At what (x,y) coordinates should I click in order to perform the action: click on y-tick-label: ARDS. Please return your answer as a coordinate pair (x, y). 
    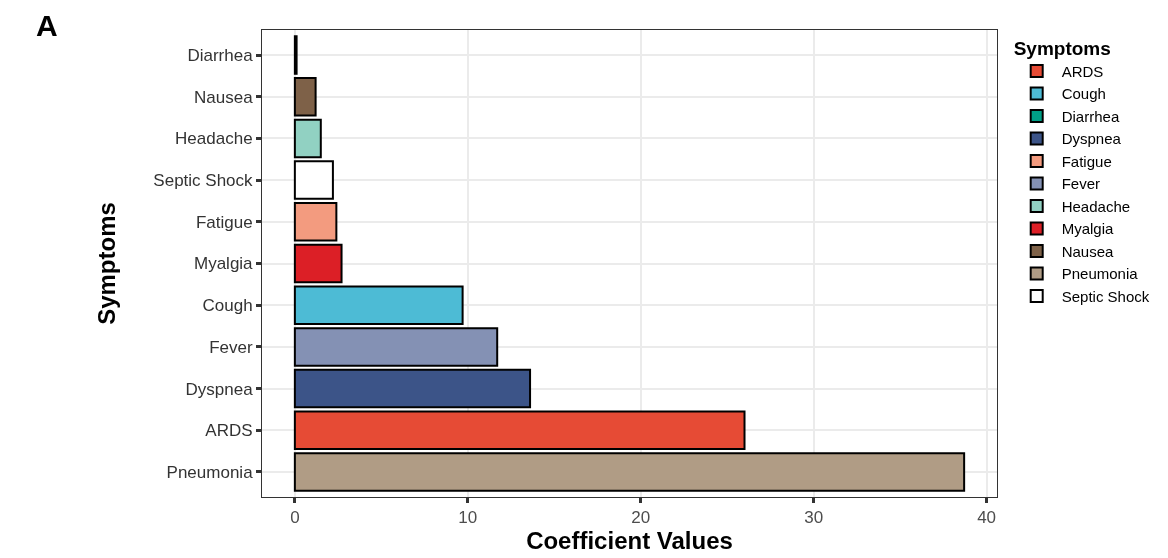
    Looking at the image, I should click on (229, 431).